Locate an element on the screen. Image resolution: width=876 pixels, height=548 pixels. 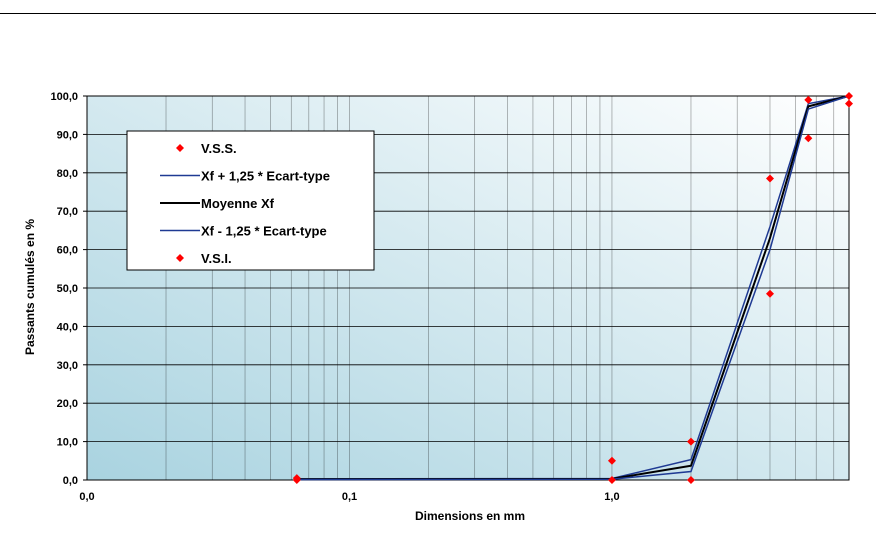
legend-label: V.S.S. is located at coordinates (219, 148).